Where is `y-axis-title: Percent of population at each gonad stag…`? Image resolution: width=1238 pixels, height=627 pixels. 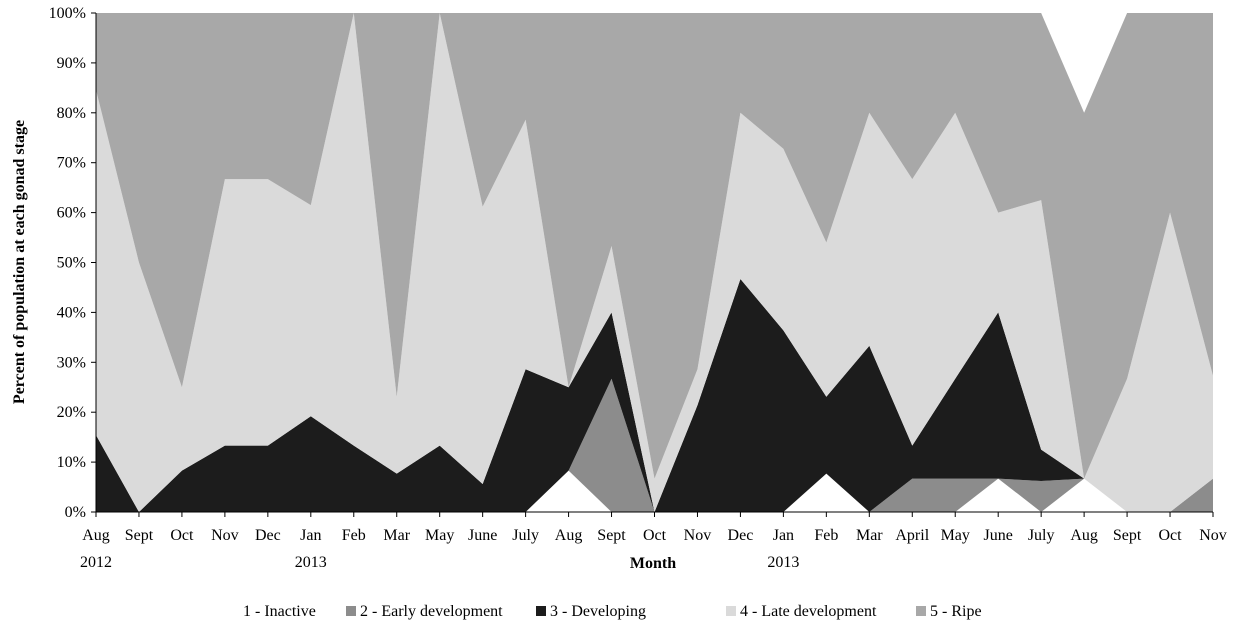
y-axis-title: Percent of population at each gonad stag… is located at coordinates (19, 262).